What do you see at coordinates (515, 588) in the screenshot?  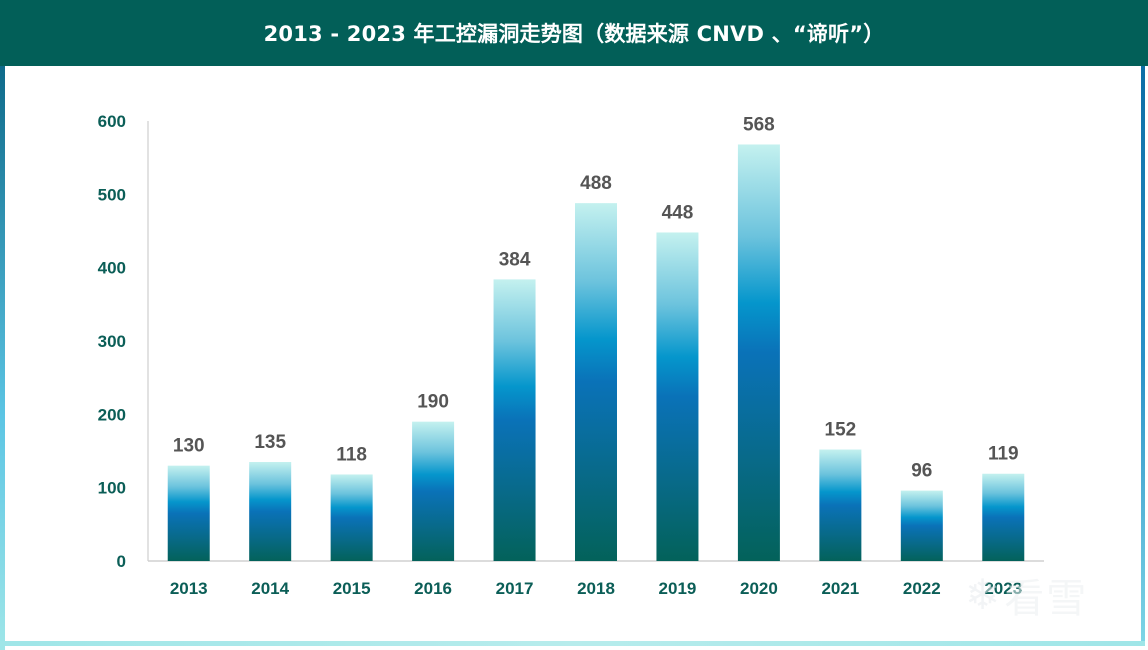 I see `x-tick-label: 2017` at bounding box center [515, 588].